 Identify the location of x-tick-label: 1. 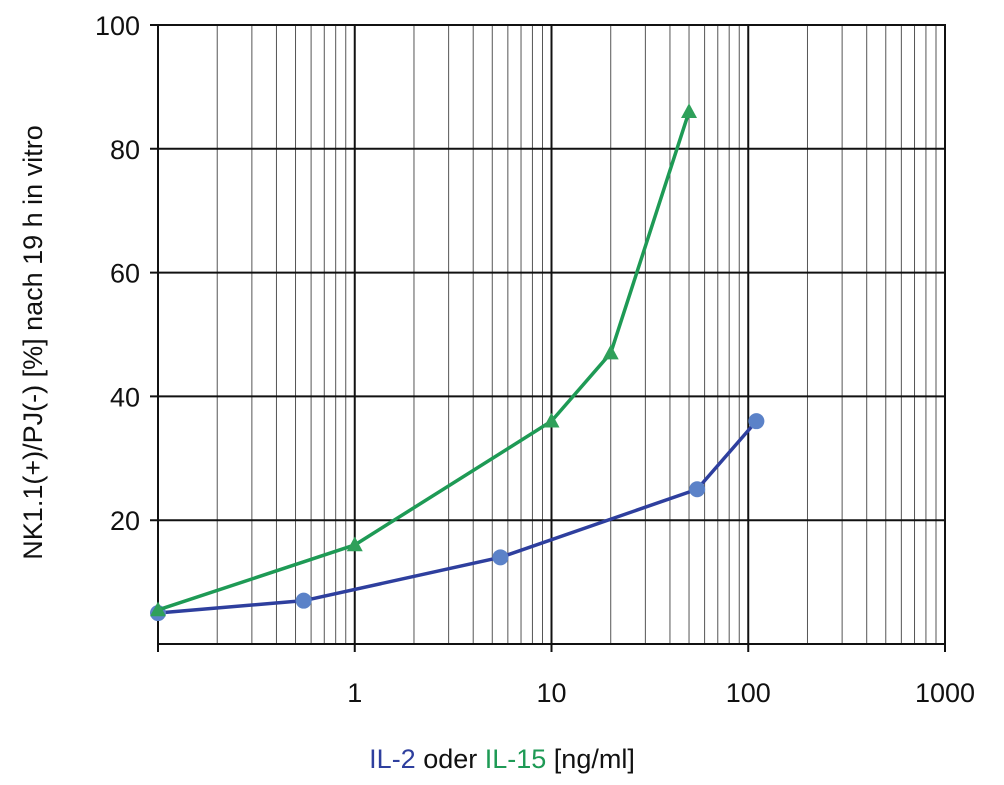
(354, 693).